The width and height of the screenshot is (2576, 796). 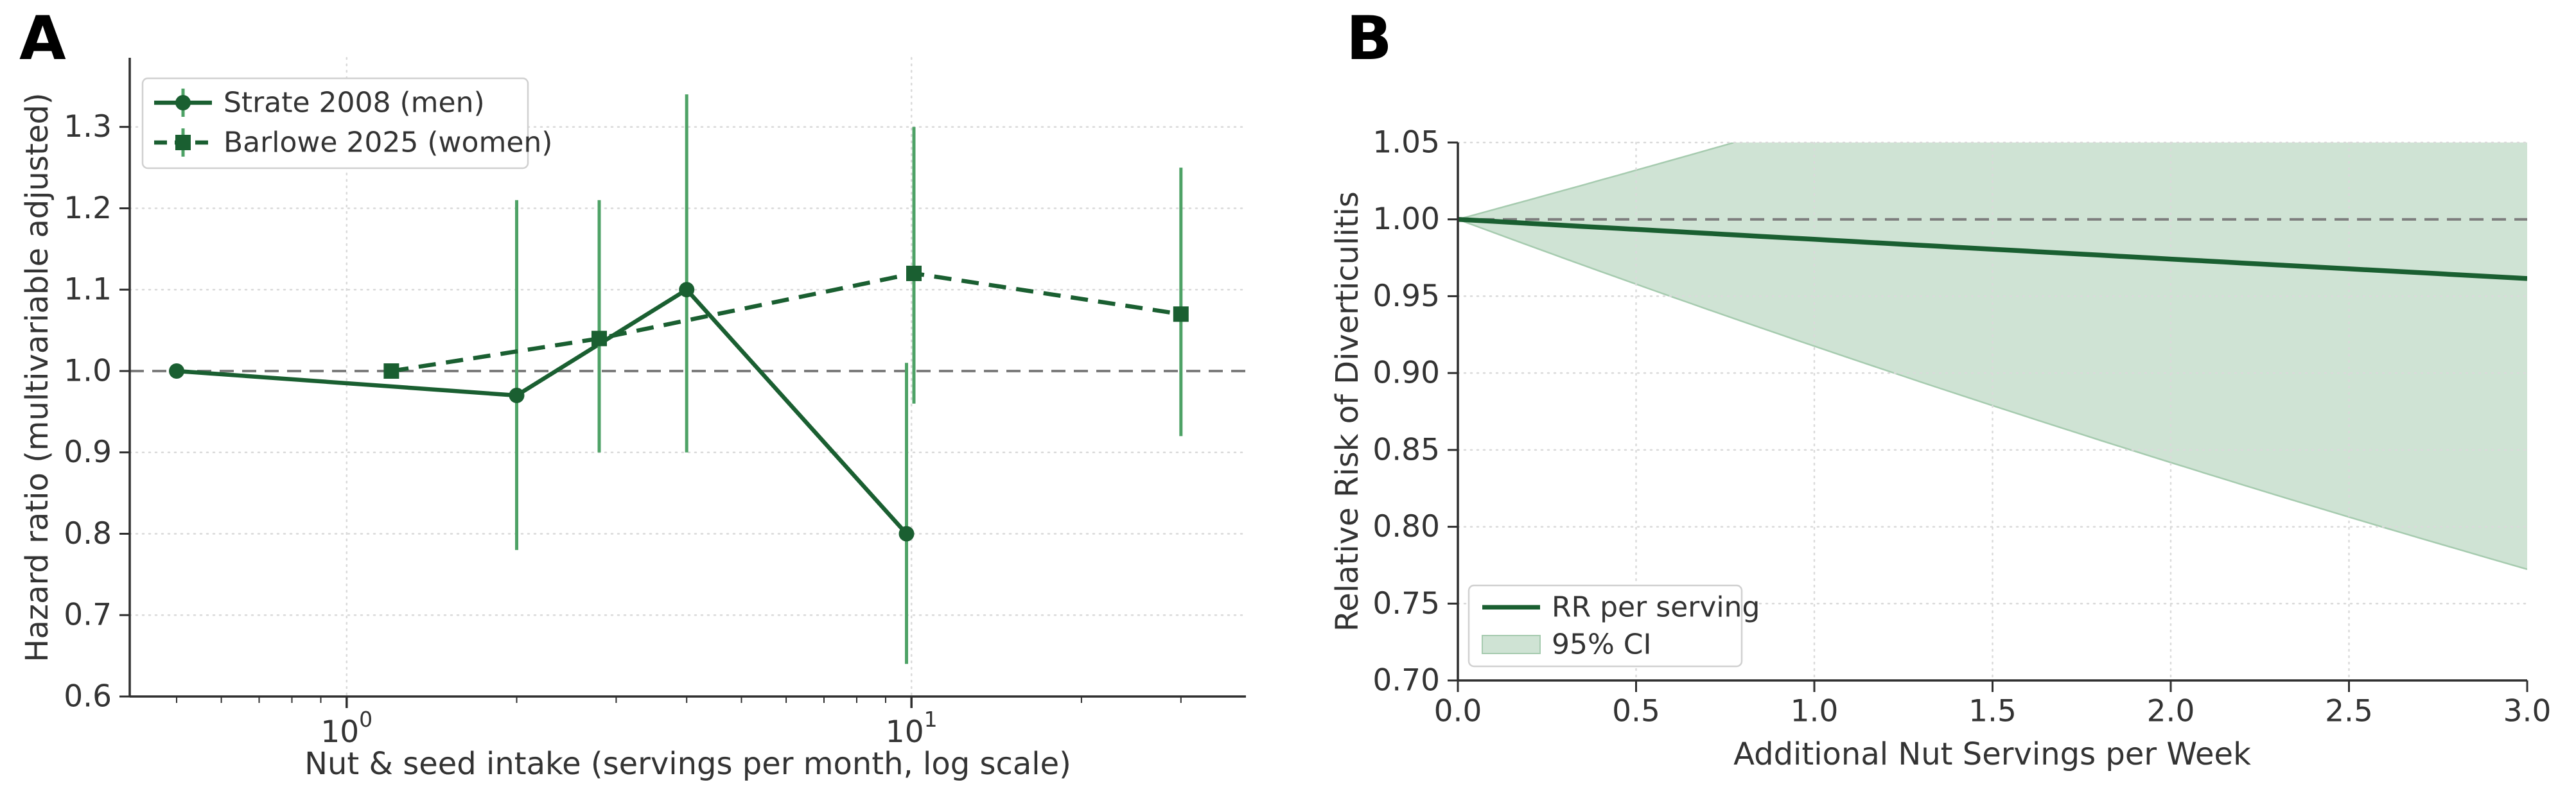 I want to click on legend-box, so click(x=335, y=123).